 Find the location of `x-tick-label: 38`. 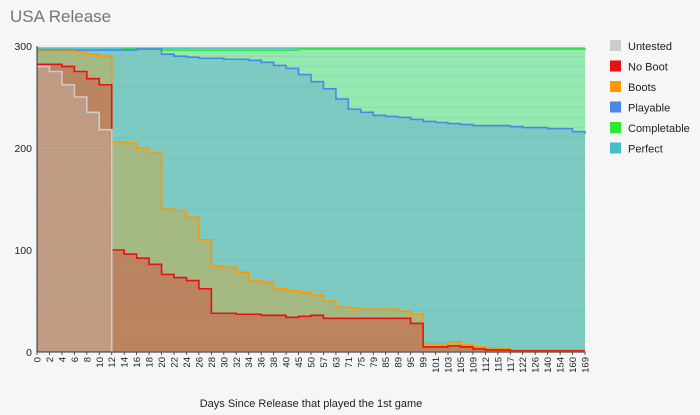

x-tick-label: 38 is located at coordinates (274, 362).